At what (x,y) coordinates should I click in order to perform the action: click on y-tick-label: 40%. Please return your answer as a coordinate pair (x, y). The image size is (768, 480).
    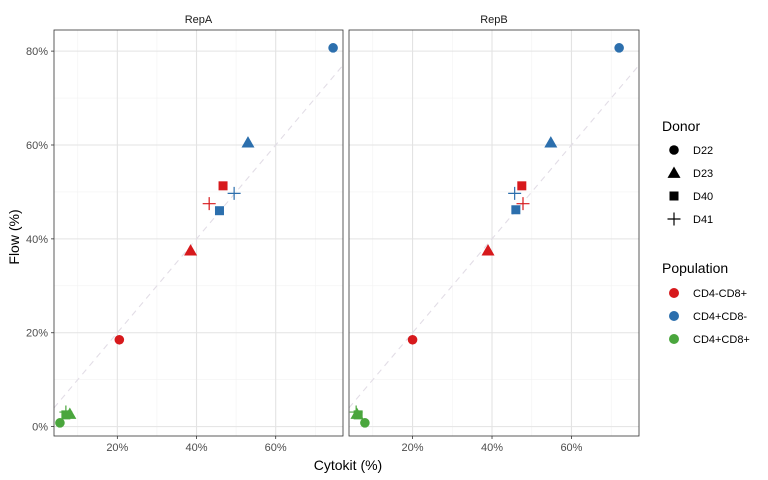
    Looking at the image, I should click on (37, 240).